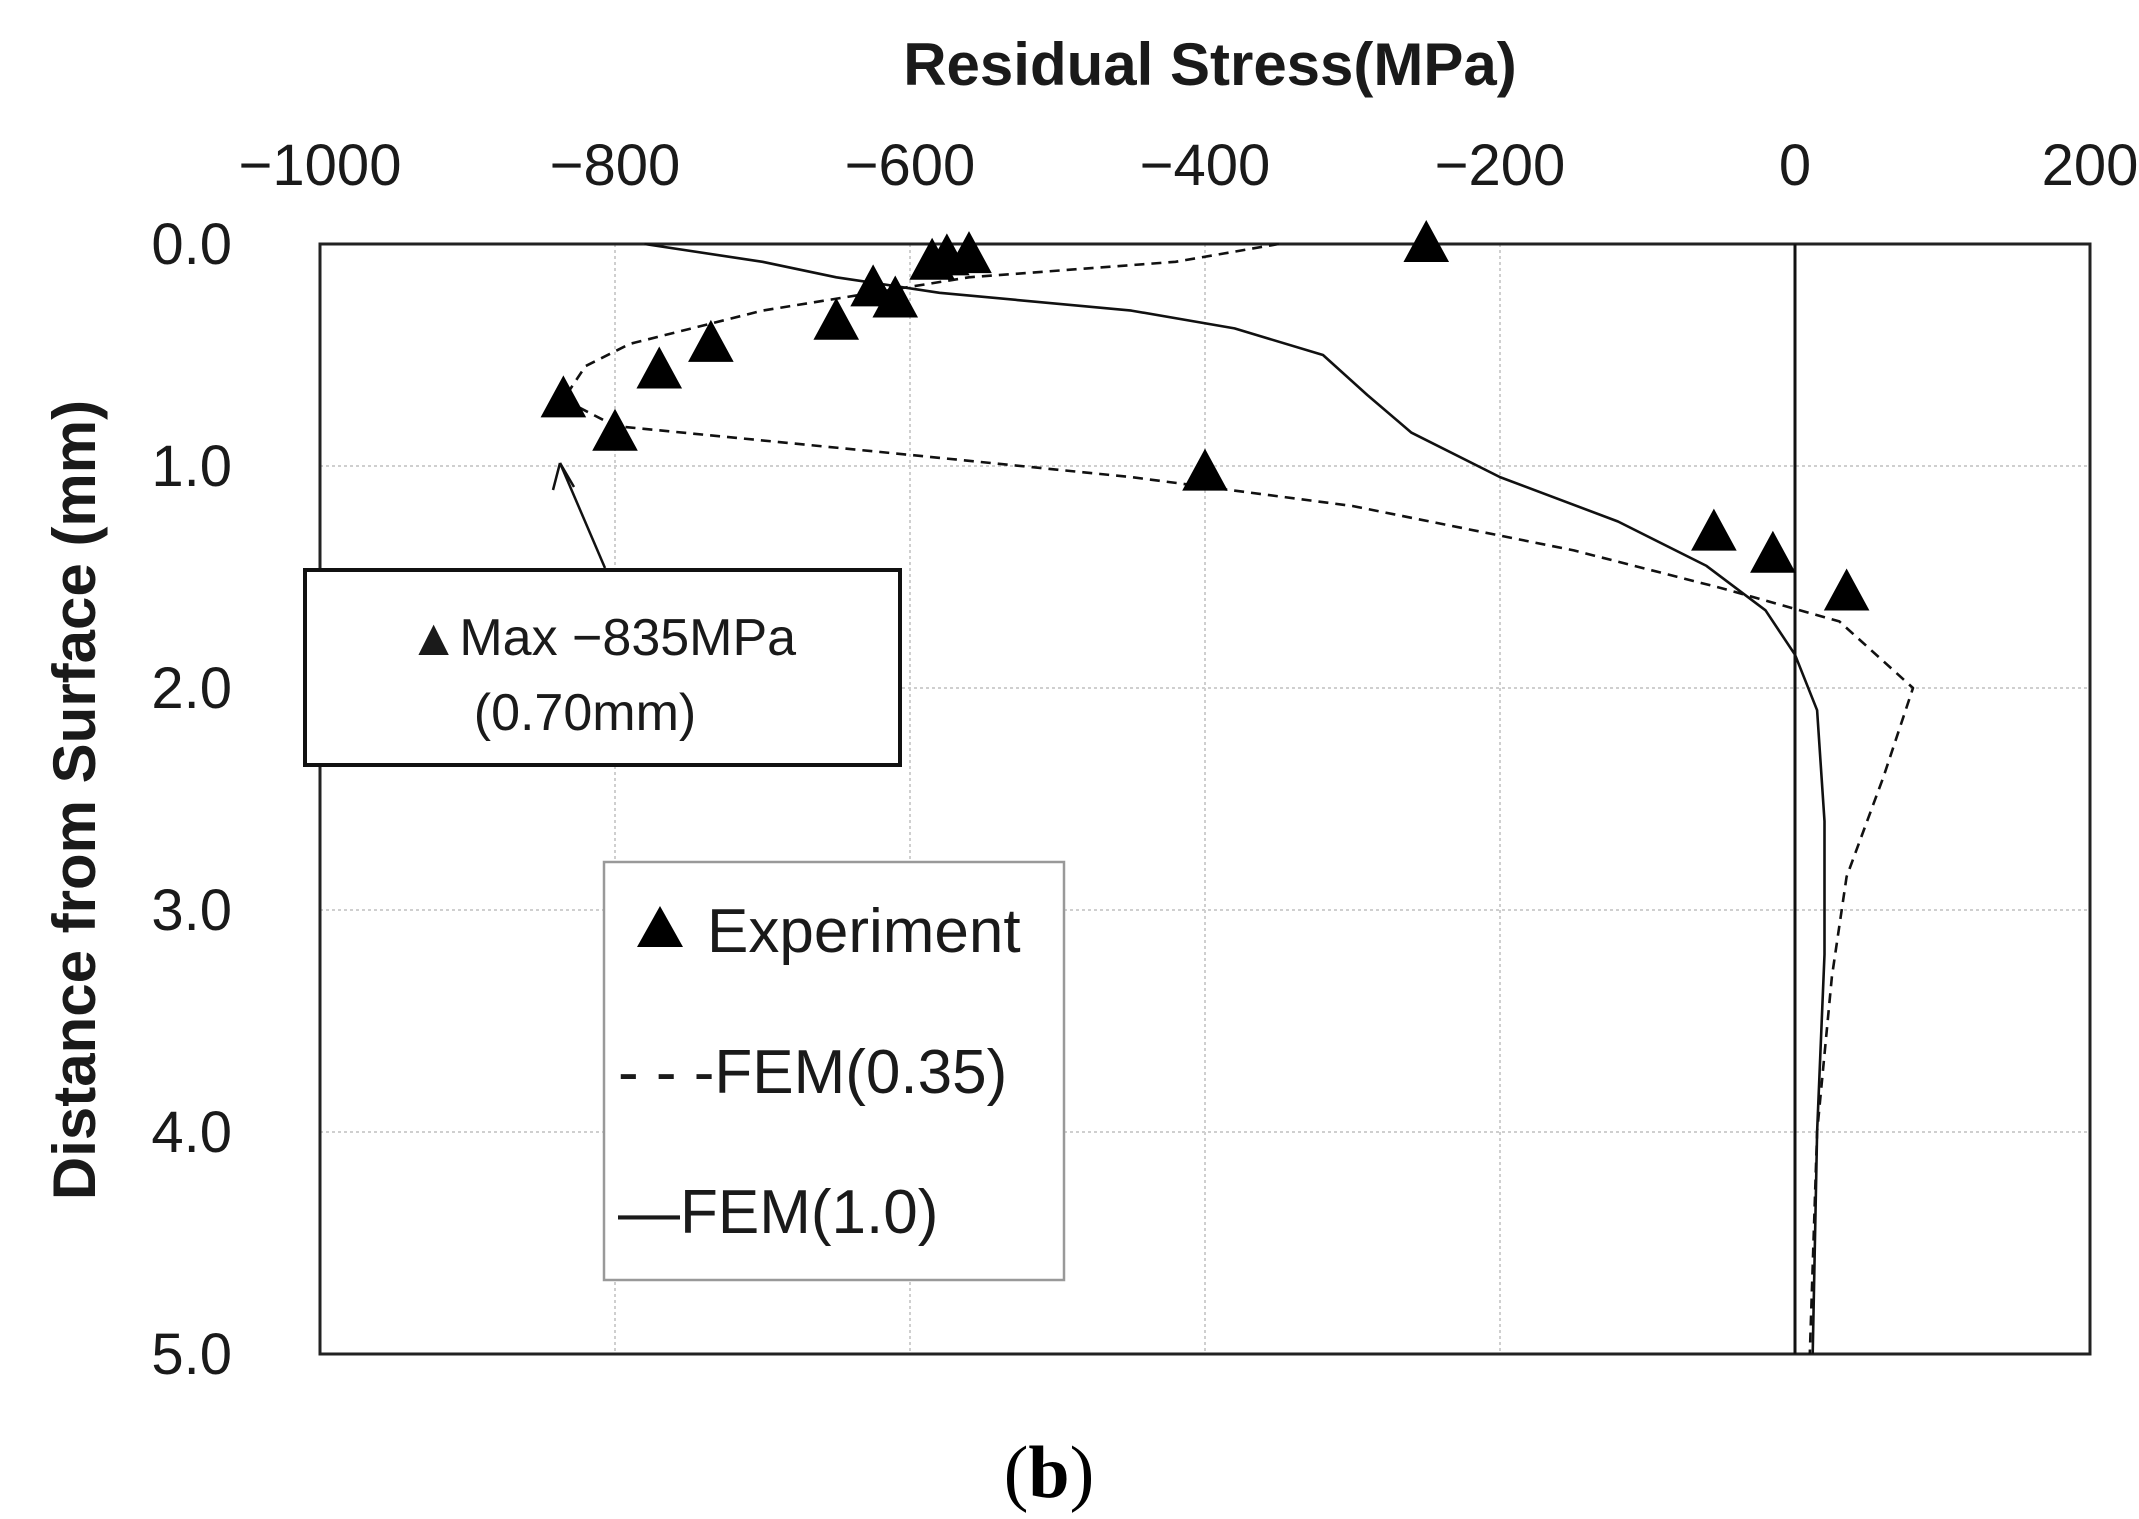 This screenshot has height=1519, width=2139. What do you see at coordinates (320, 165) in the screenshot?
I see `x-tick-label: −1000` at bounding box center [320, 165].